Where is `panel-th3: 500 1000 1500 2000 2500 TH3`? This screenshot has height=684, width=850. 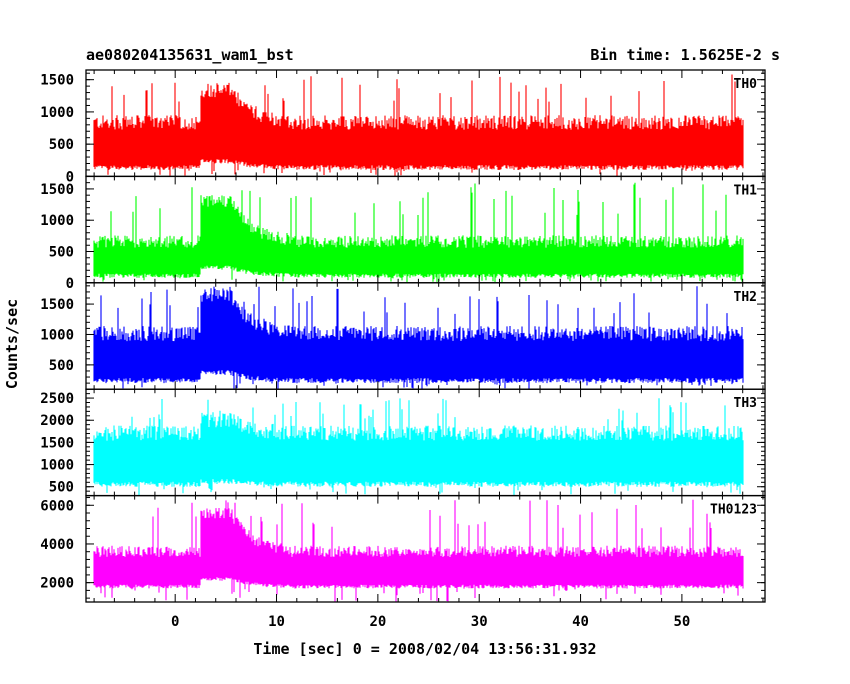
panel-th3: 500 1000 1500 2000 2500 TH3 is located at coordinates (403, 442).